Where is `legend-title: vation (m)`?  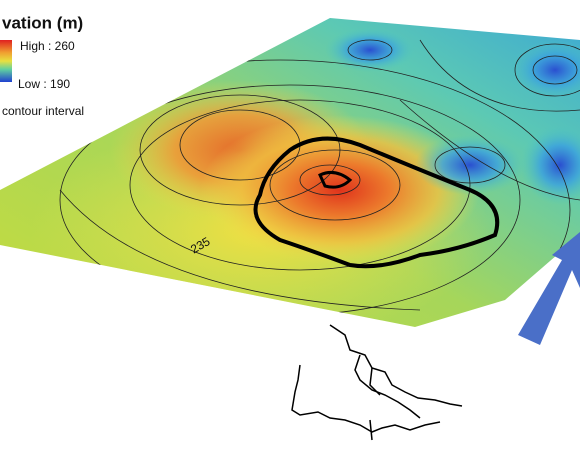
legend-title: vation (m) is located at coordinates (42, 22).